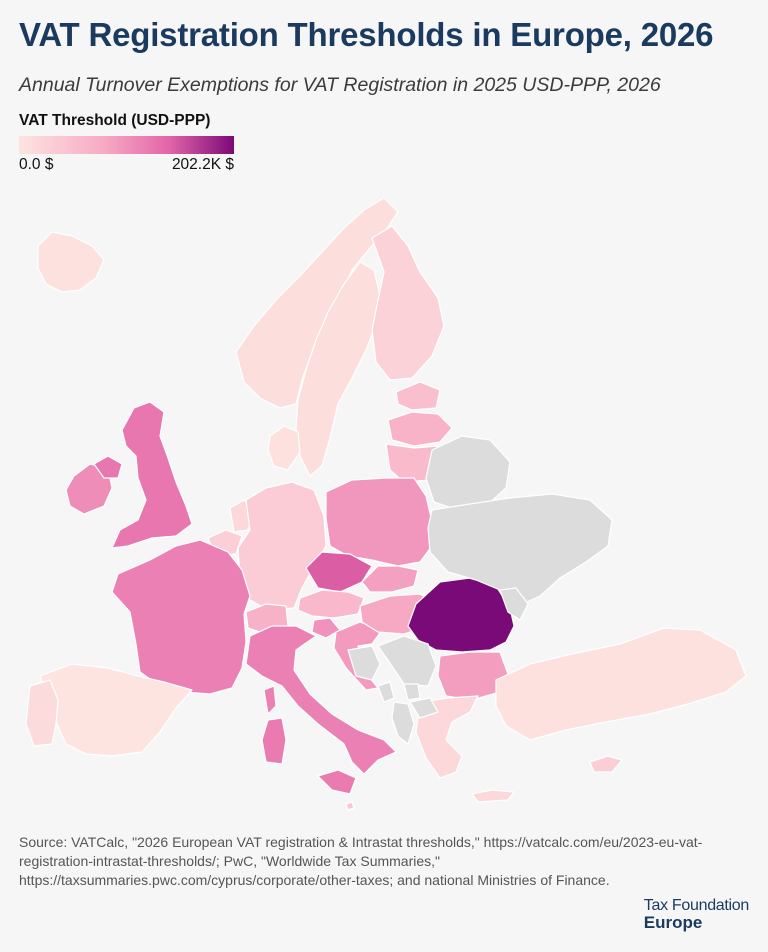 Image resolution: width=768 pixels, height=952 pixels. Describe the element at coordinates (418, 396) in the screenshot. I see `region-estonia` at that location.